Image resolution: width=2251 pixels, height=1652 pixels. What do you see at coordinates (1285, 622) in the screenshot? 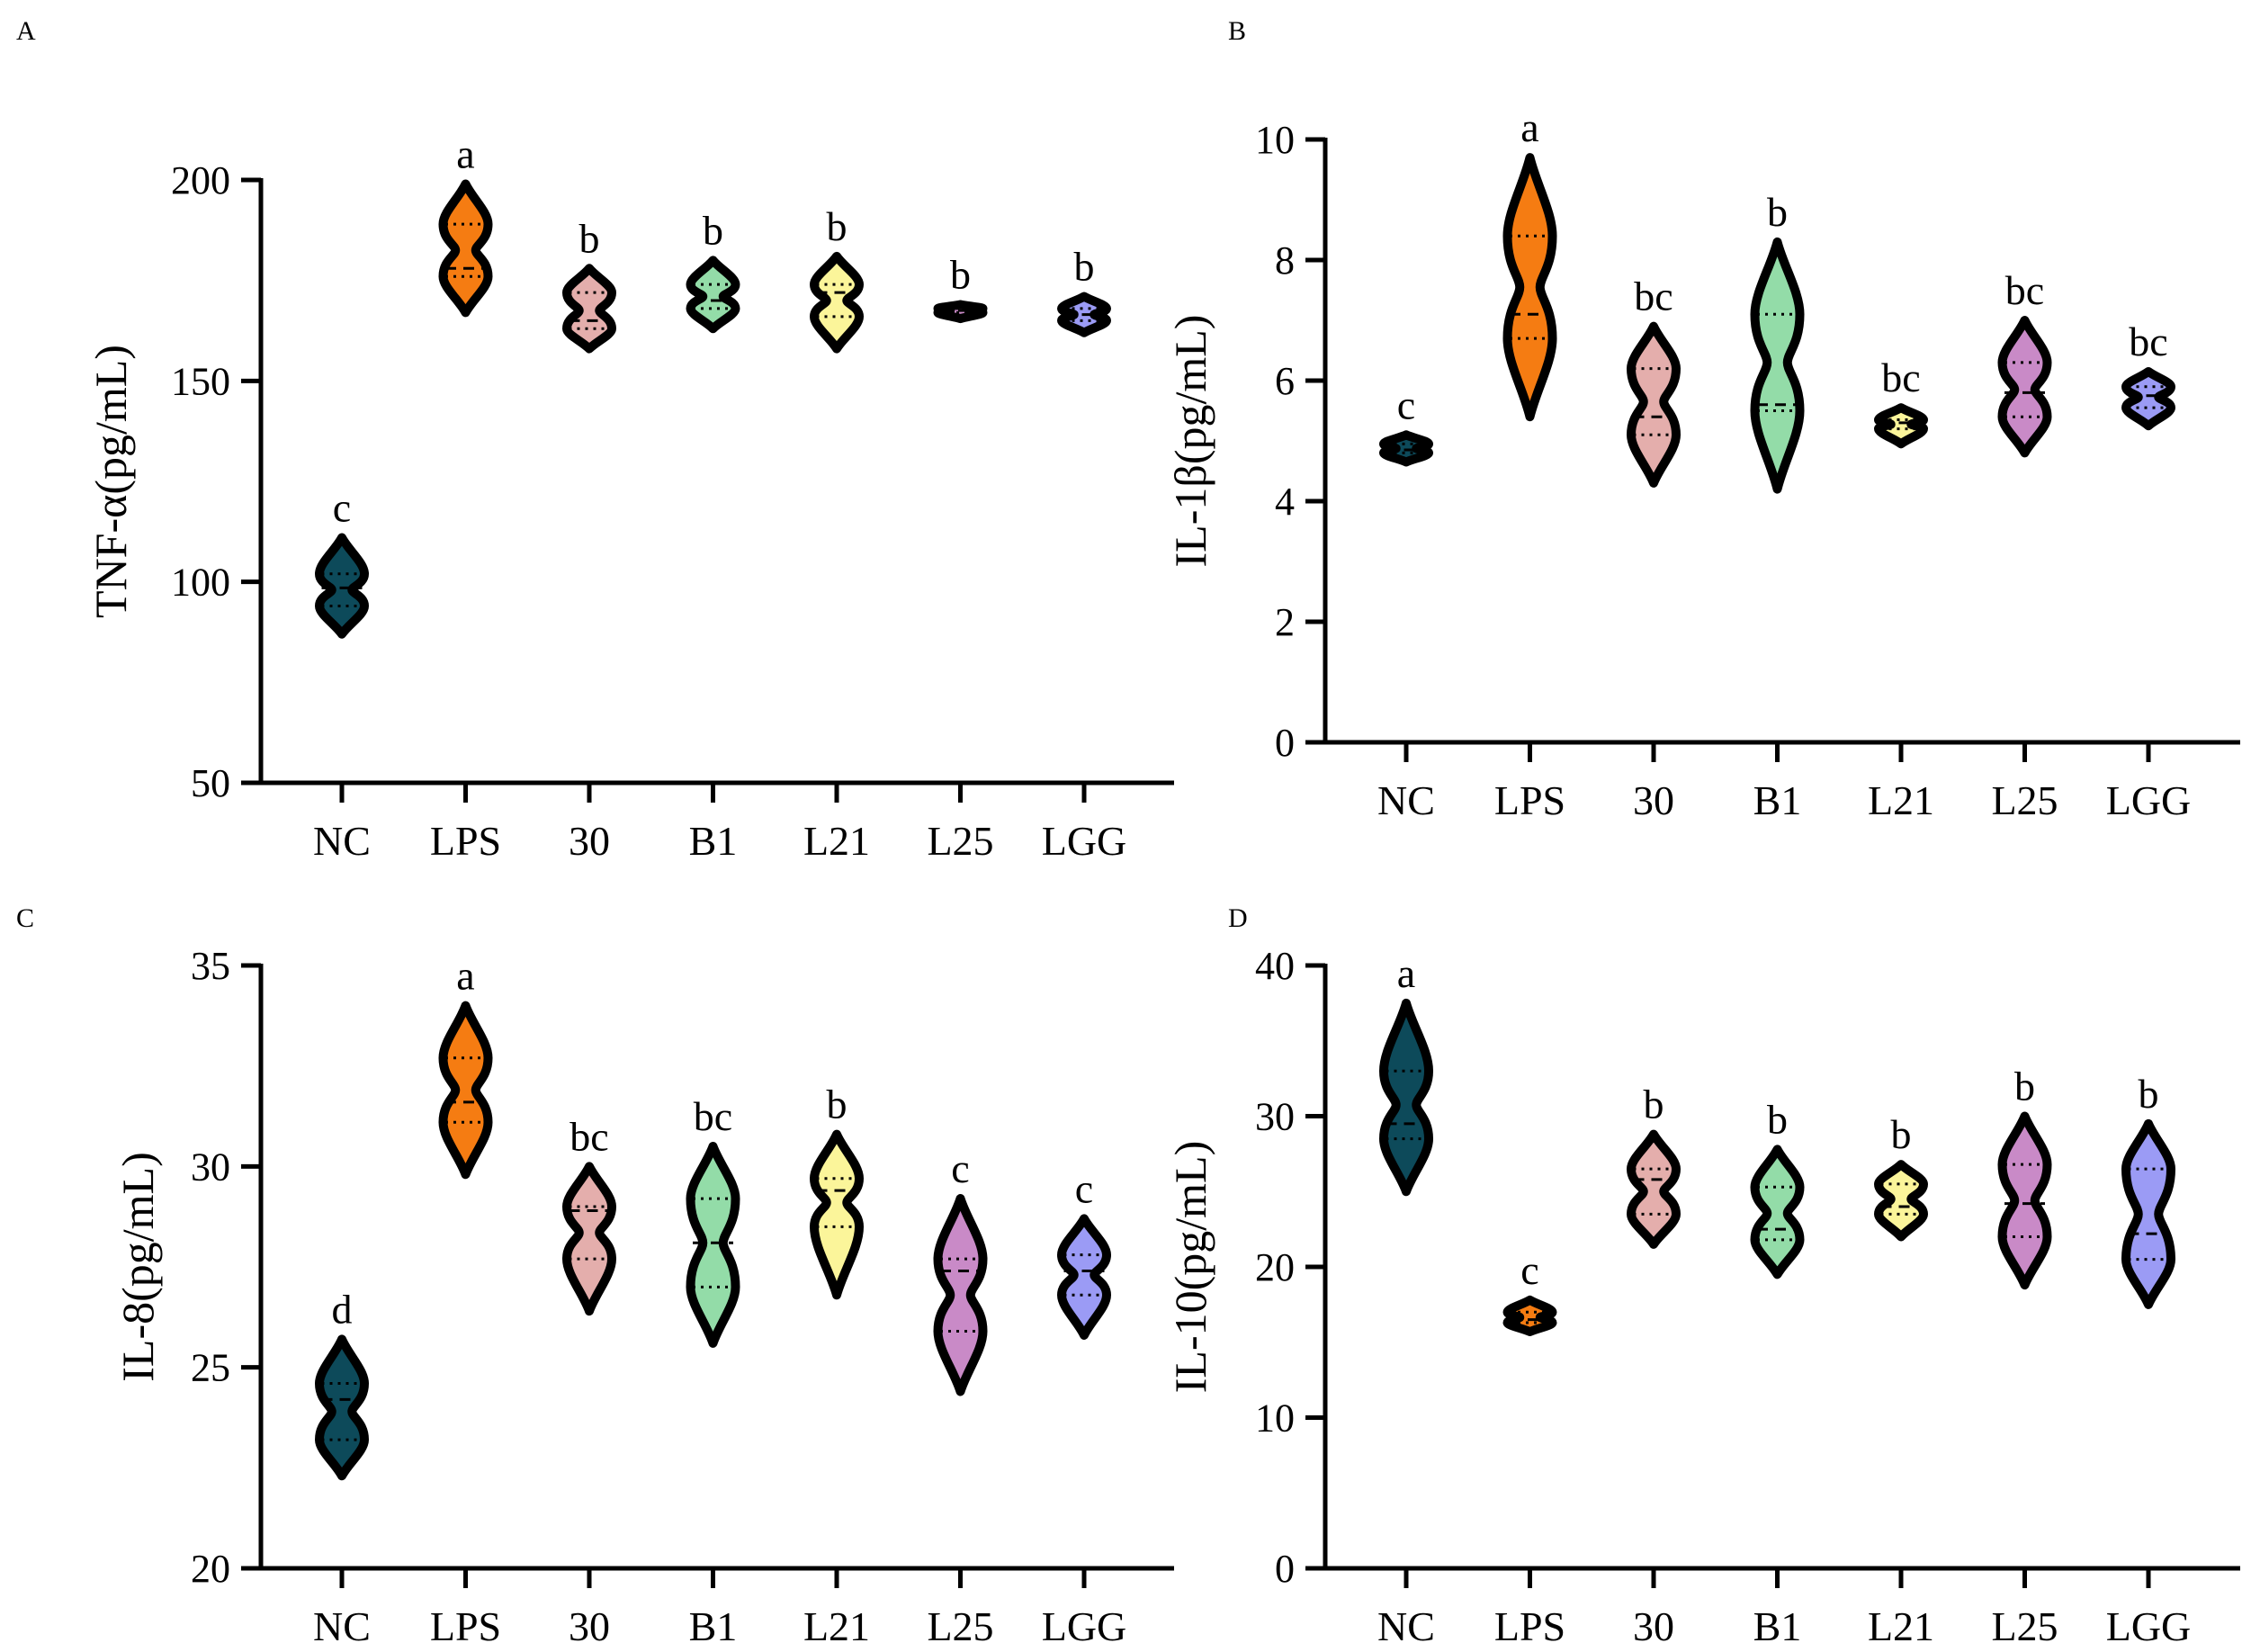
I see `y-tick-label: 2` at bounding box center [1285, 622].